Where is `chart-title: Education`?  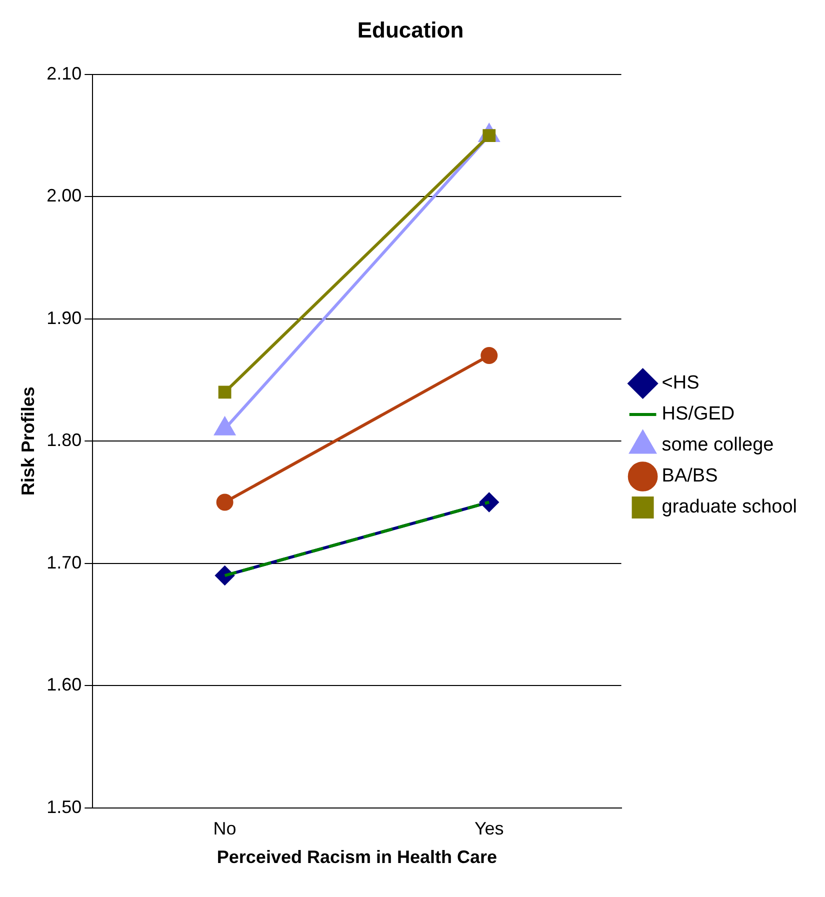 chart-title: Education is located at coordinates (410, 29).